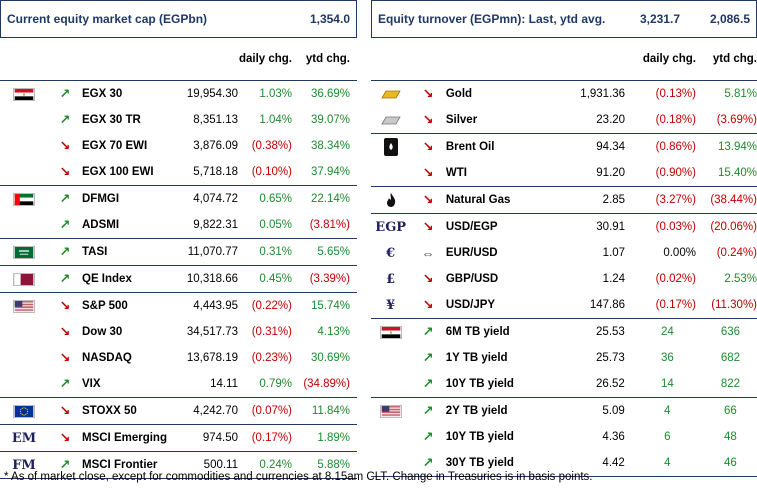 The image size is (757, 489). What do you see at coordinates (333, 332) in the screenshot?
I see `ytd-change: 4.13%` at bounding box center [333, 332].